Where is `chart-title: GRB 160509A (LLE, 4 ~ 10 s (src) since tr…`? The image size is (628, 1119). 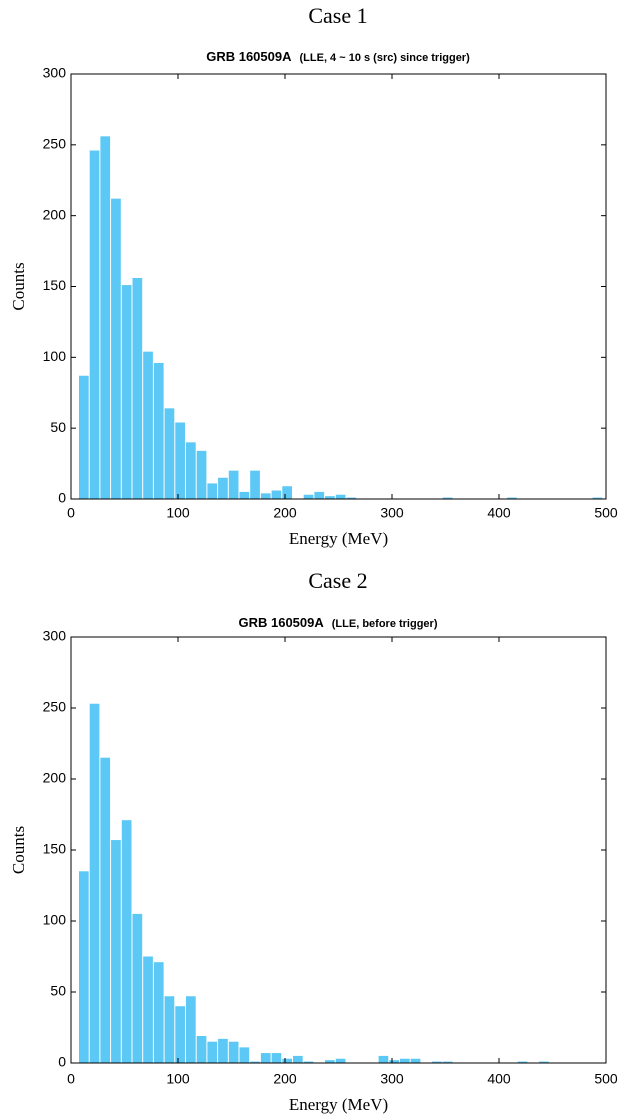
chart-title: GRB 160509A (LLE, 4 ~ 10 s (src) since tr… is located at coordinates (338, 56).